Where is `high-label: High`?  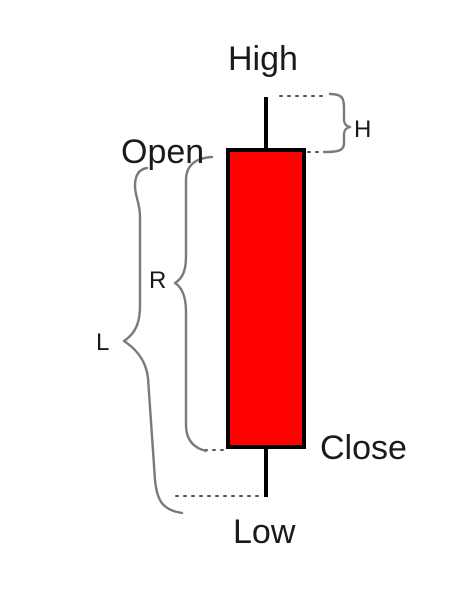 high-label: High is located at coordinates (263, 59).